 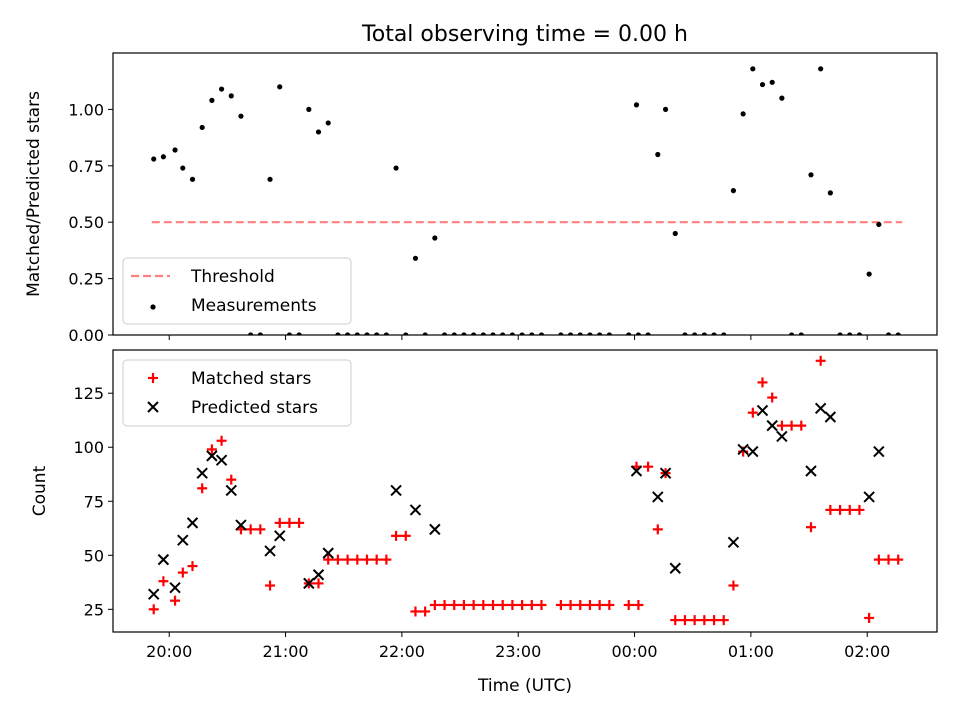 What do you see at coordinates (524, 34) in the screenshot?
I see `chart-title: Total observing time = 0.00 h` at bounding box center [524, 34].